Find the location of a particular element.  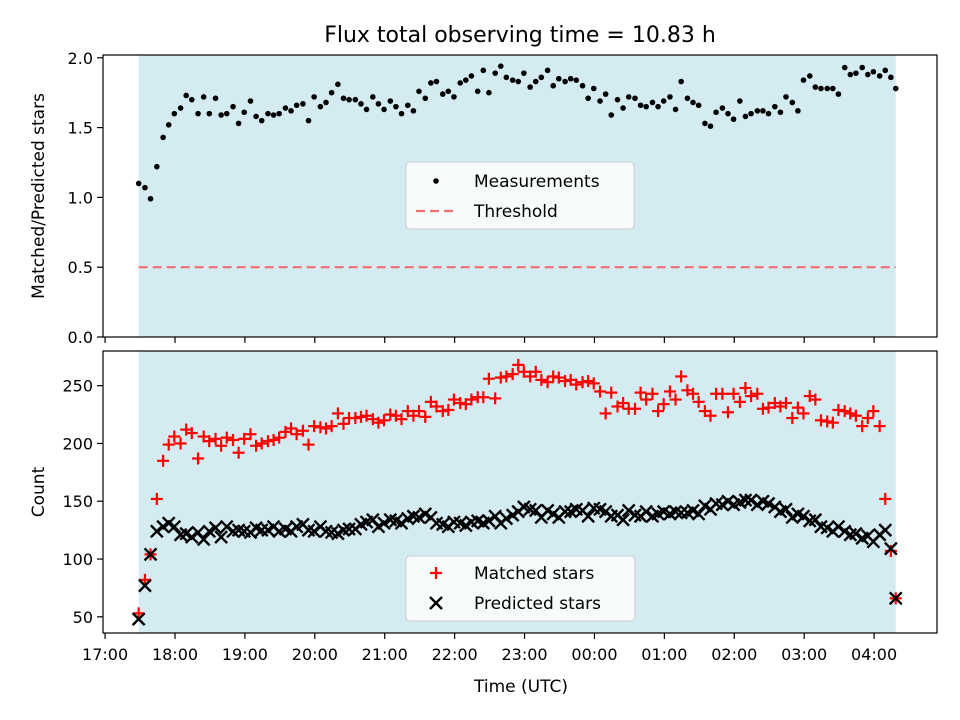

x-axis-label: Time (UTC) is located at coordinates (520, 687).